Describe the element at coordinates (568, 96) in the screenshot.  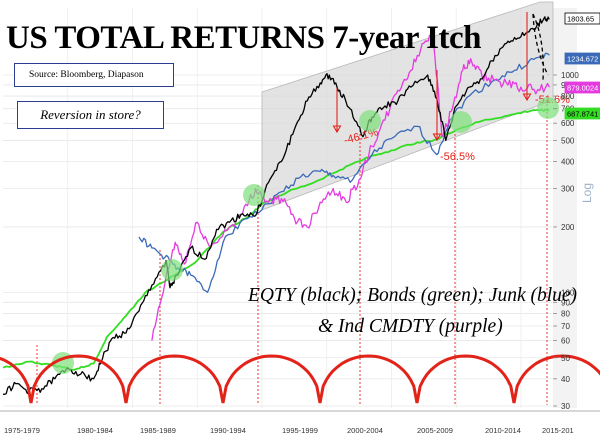
I see `y-tick-label: 800` at that location.